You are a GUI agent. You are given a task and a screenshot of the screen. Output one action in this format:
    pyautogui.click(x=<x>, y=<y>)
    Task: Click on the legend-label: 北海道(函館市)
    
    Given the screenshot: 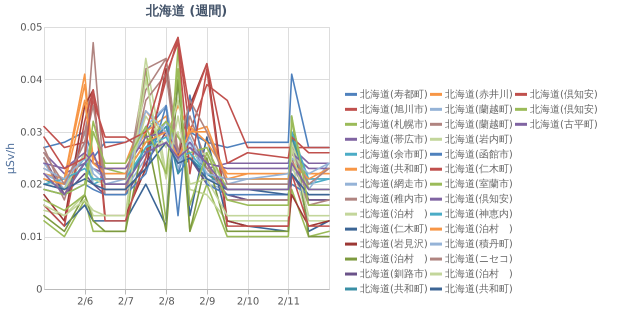 What is the action you would take?
    pyautogui.click(x=479, y=154)
    